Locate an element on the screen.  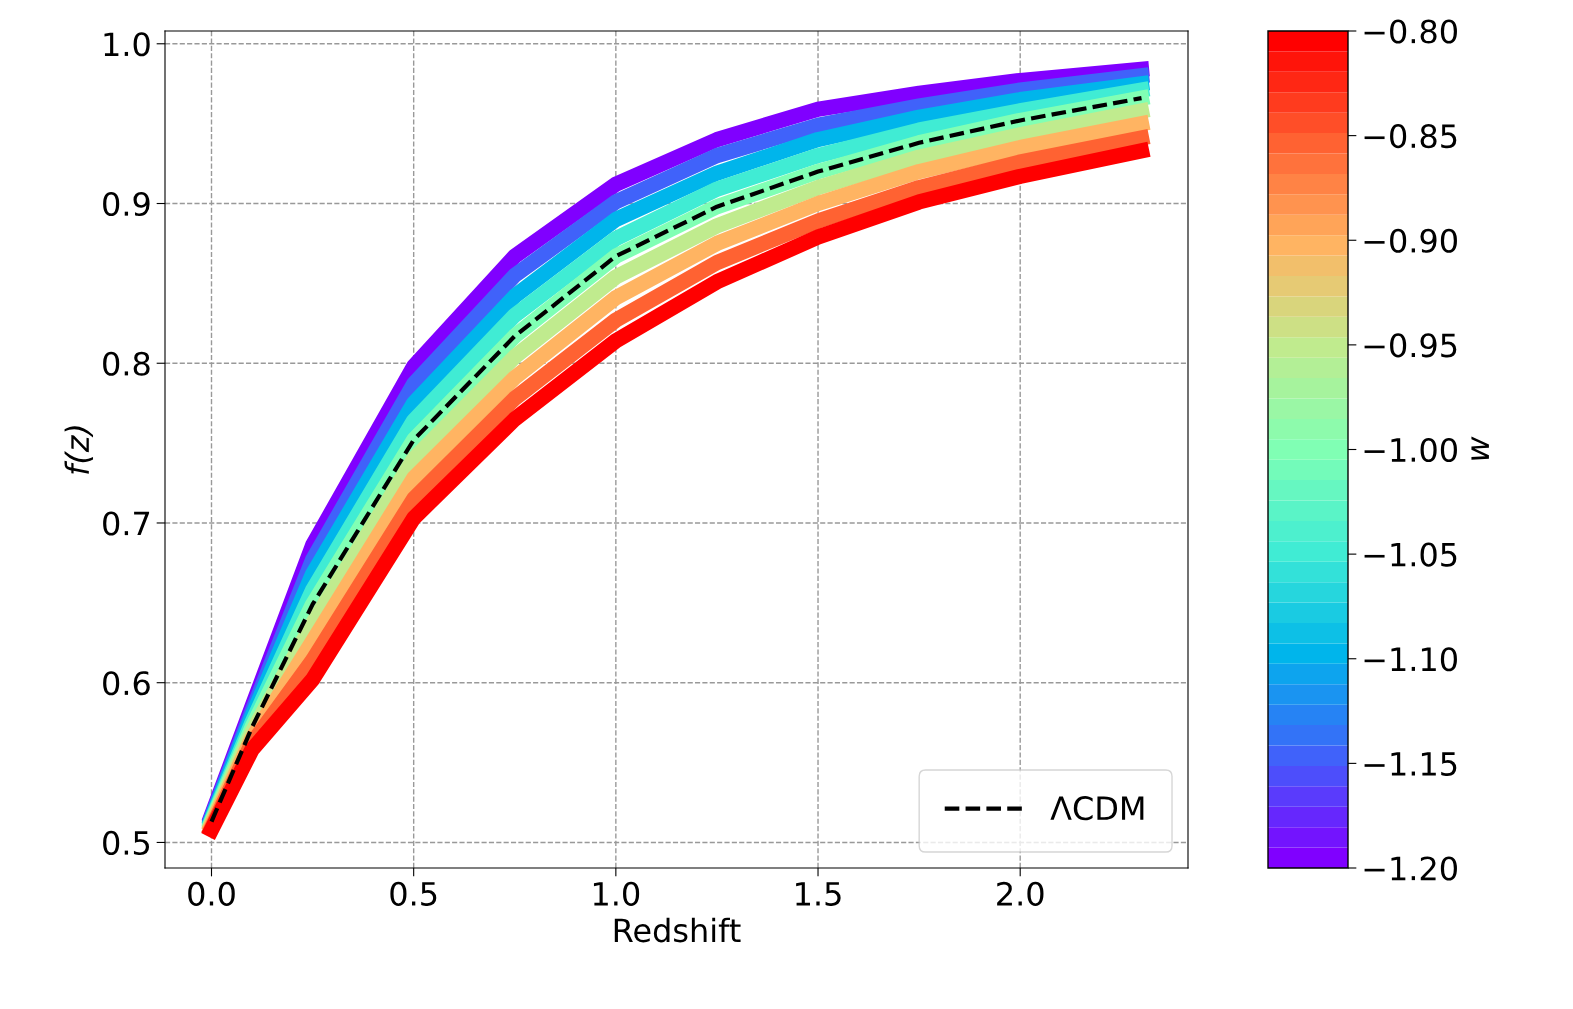
color-bar-title: w is located at coordinates (1480, 448).